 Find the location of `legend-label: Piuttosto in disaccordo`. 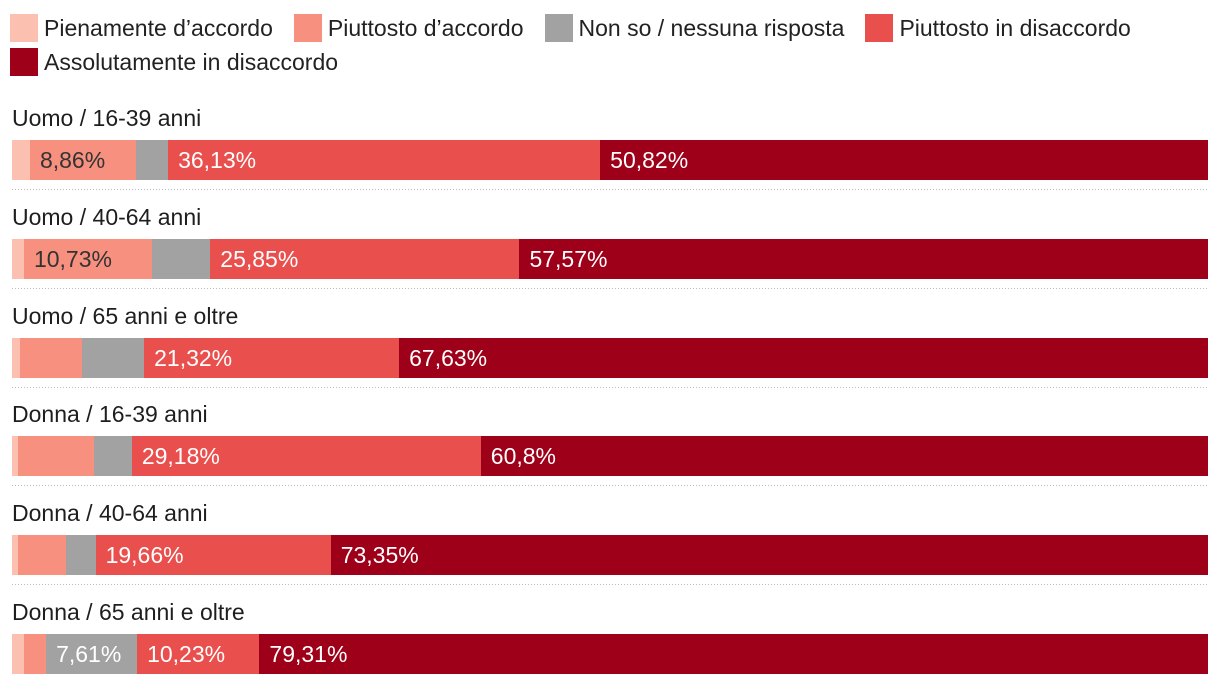

legend-label: Piuttosto in disaccordo is located at coordinates (1015, 28).